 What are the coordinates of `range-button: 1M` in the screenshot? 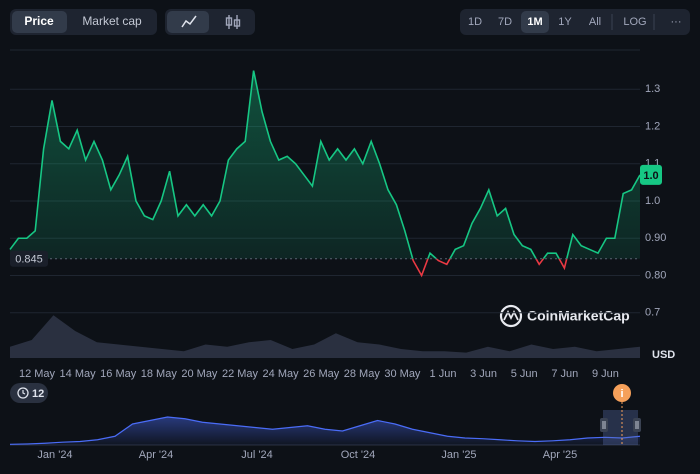 It's located at (534, 22).